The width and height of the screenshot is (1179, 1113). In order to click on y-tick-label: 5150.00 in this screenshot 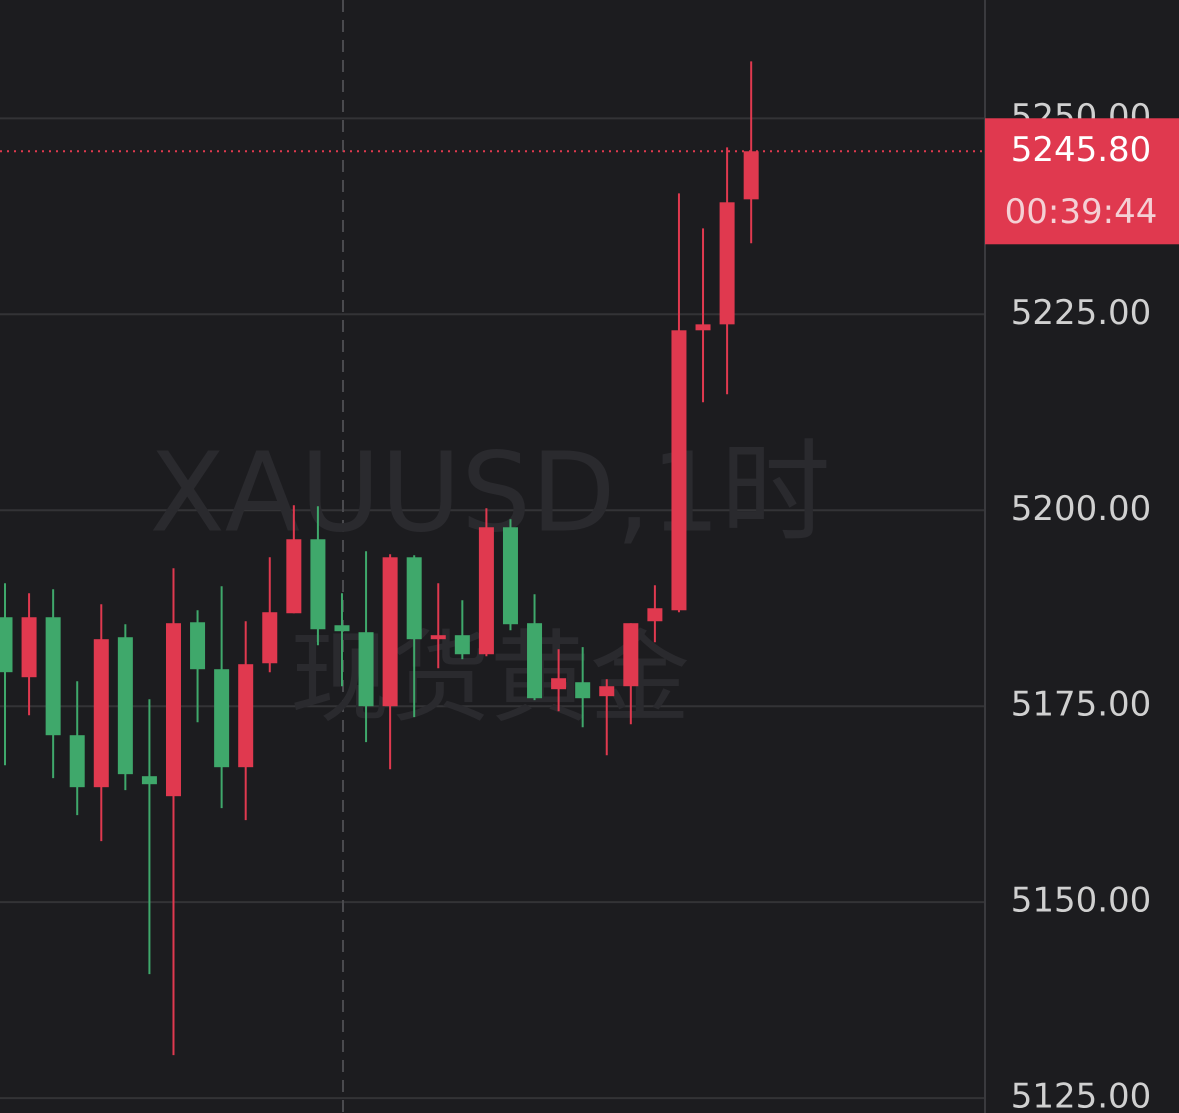, I will do `click(1081, 901)`.